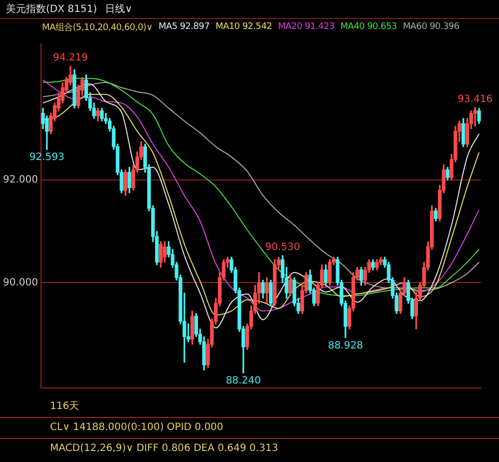 The width and height of the screenshot is (499, 462). What do you see at coordinates (306, 27) in the screenshot?
I see `text: MA20 91.423` at bounding box center [306, 27].